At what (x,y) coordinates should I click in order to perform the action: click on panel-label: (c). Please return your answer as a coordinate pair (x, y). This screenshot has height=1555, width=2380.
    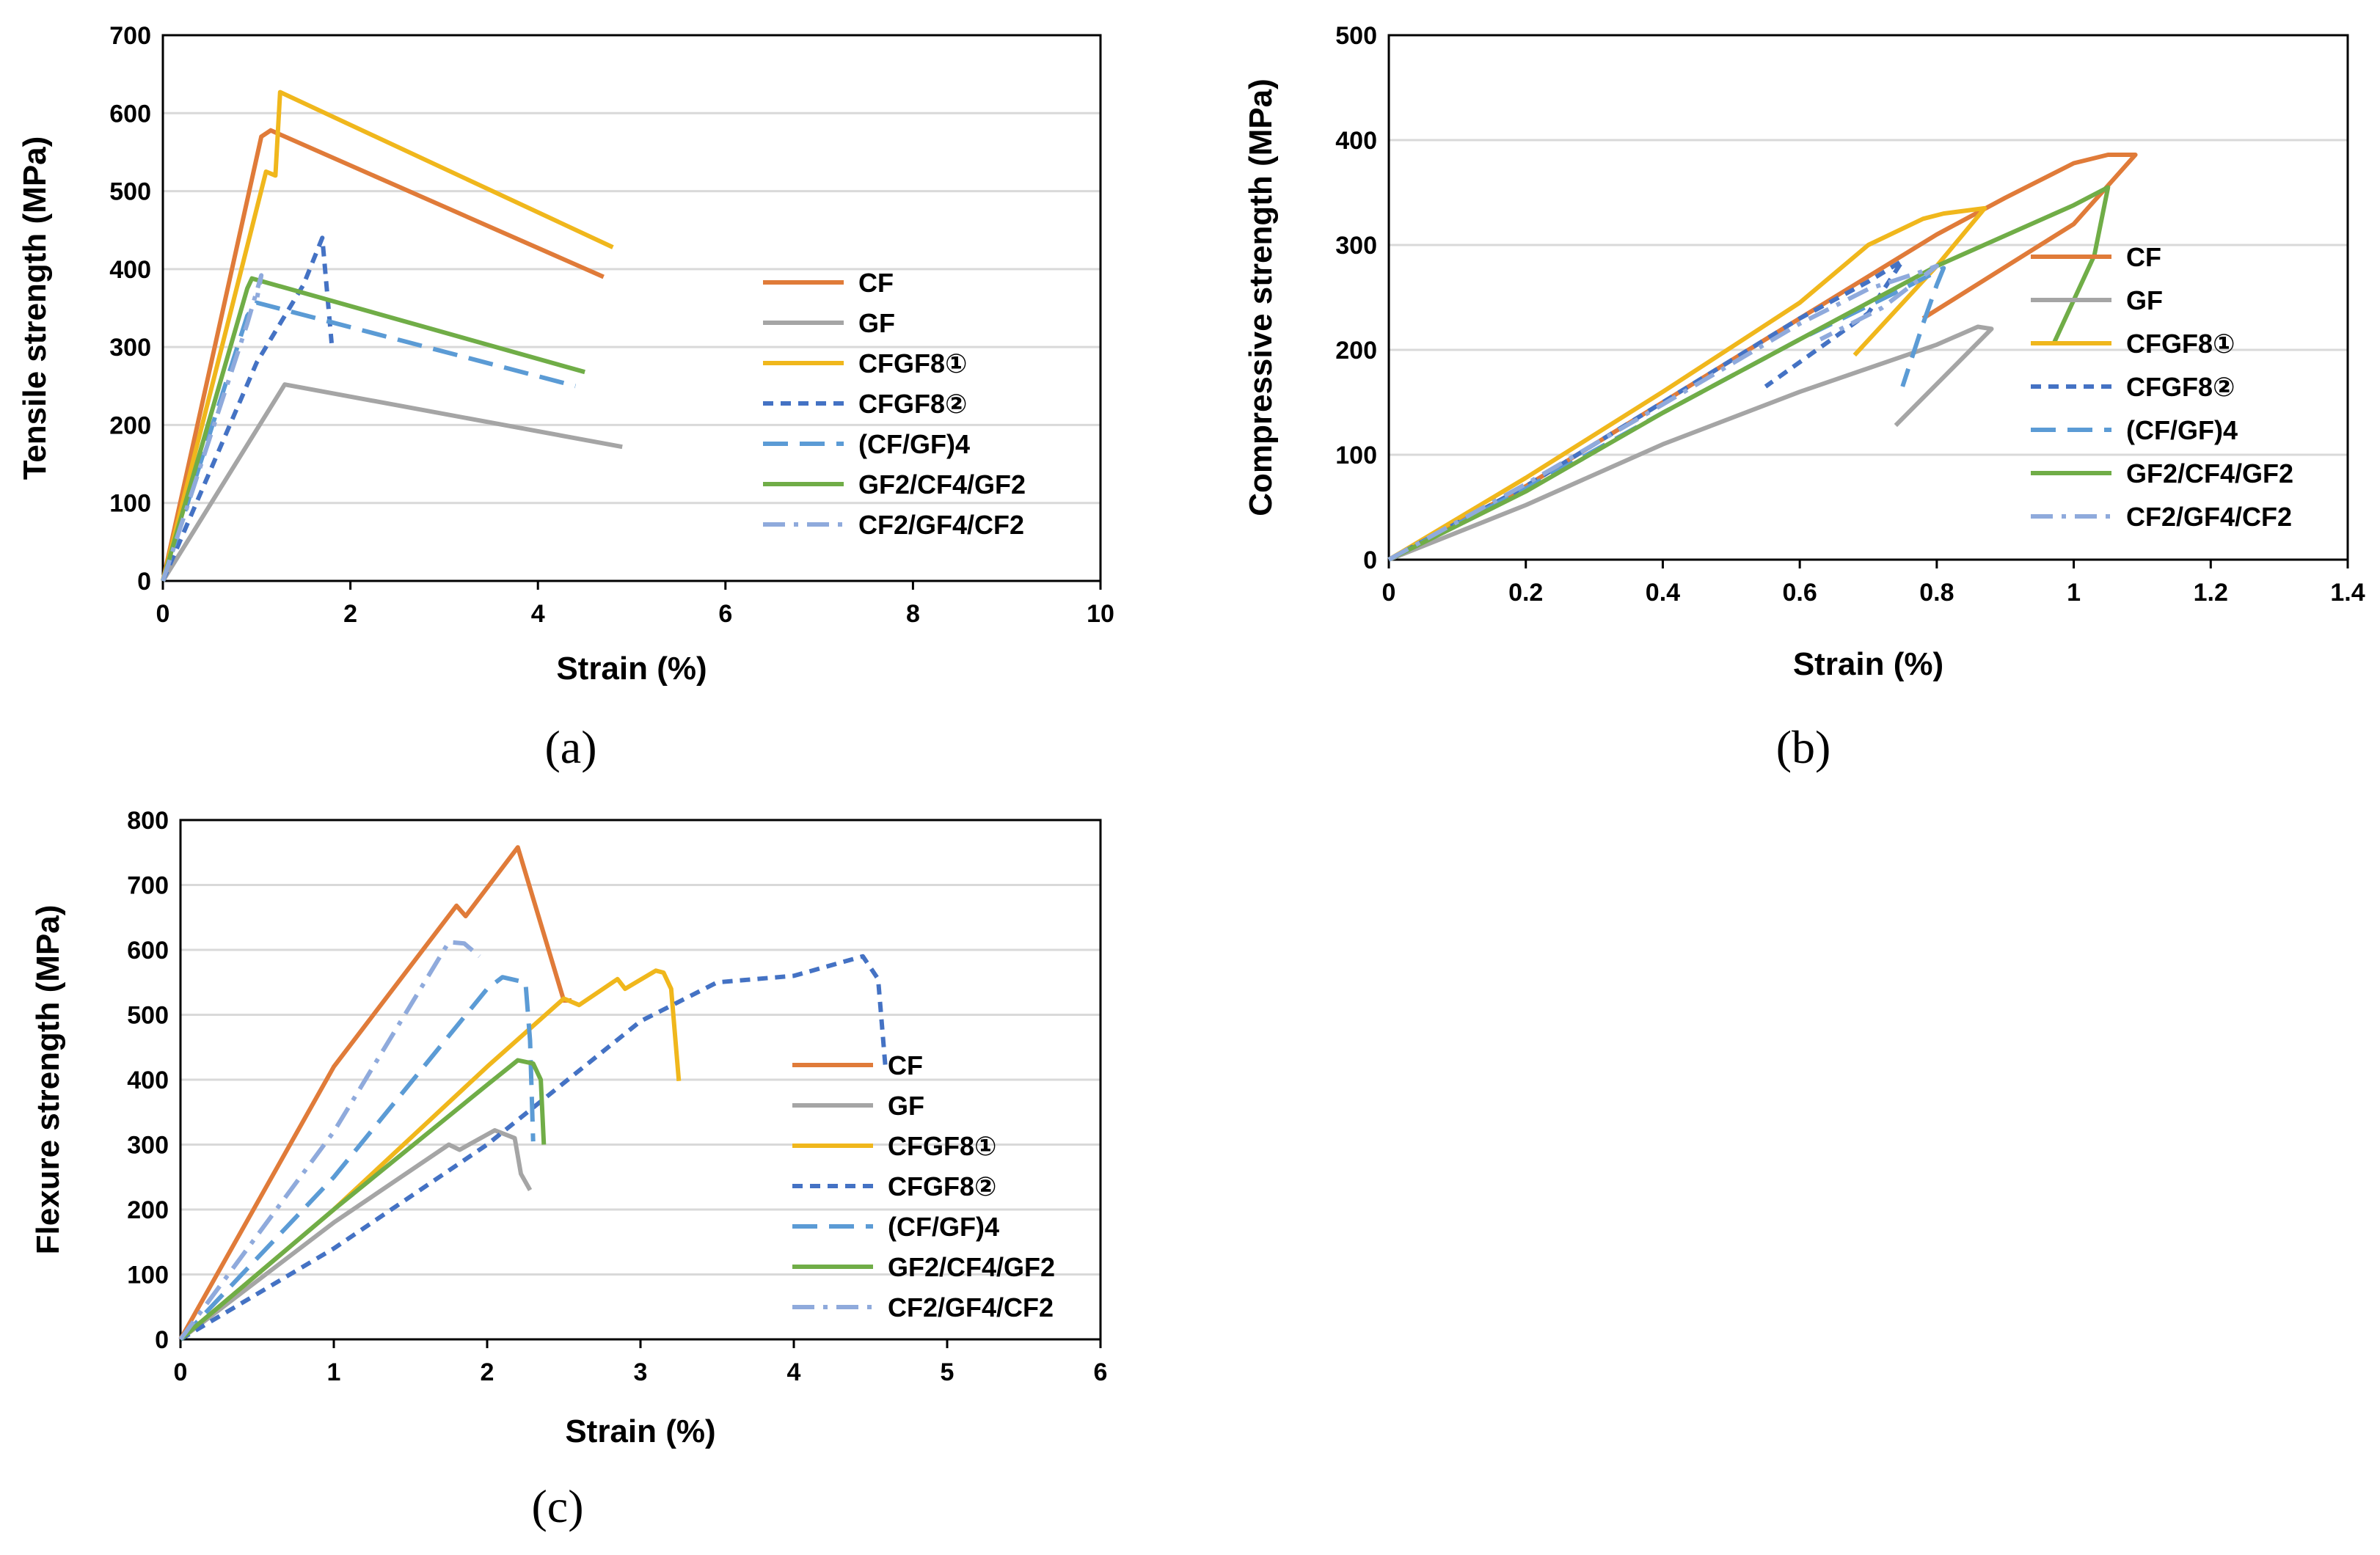
    Looking at the image, I should click on (557, 1506).